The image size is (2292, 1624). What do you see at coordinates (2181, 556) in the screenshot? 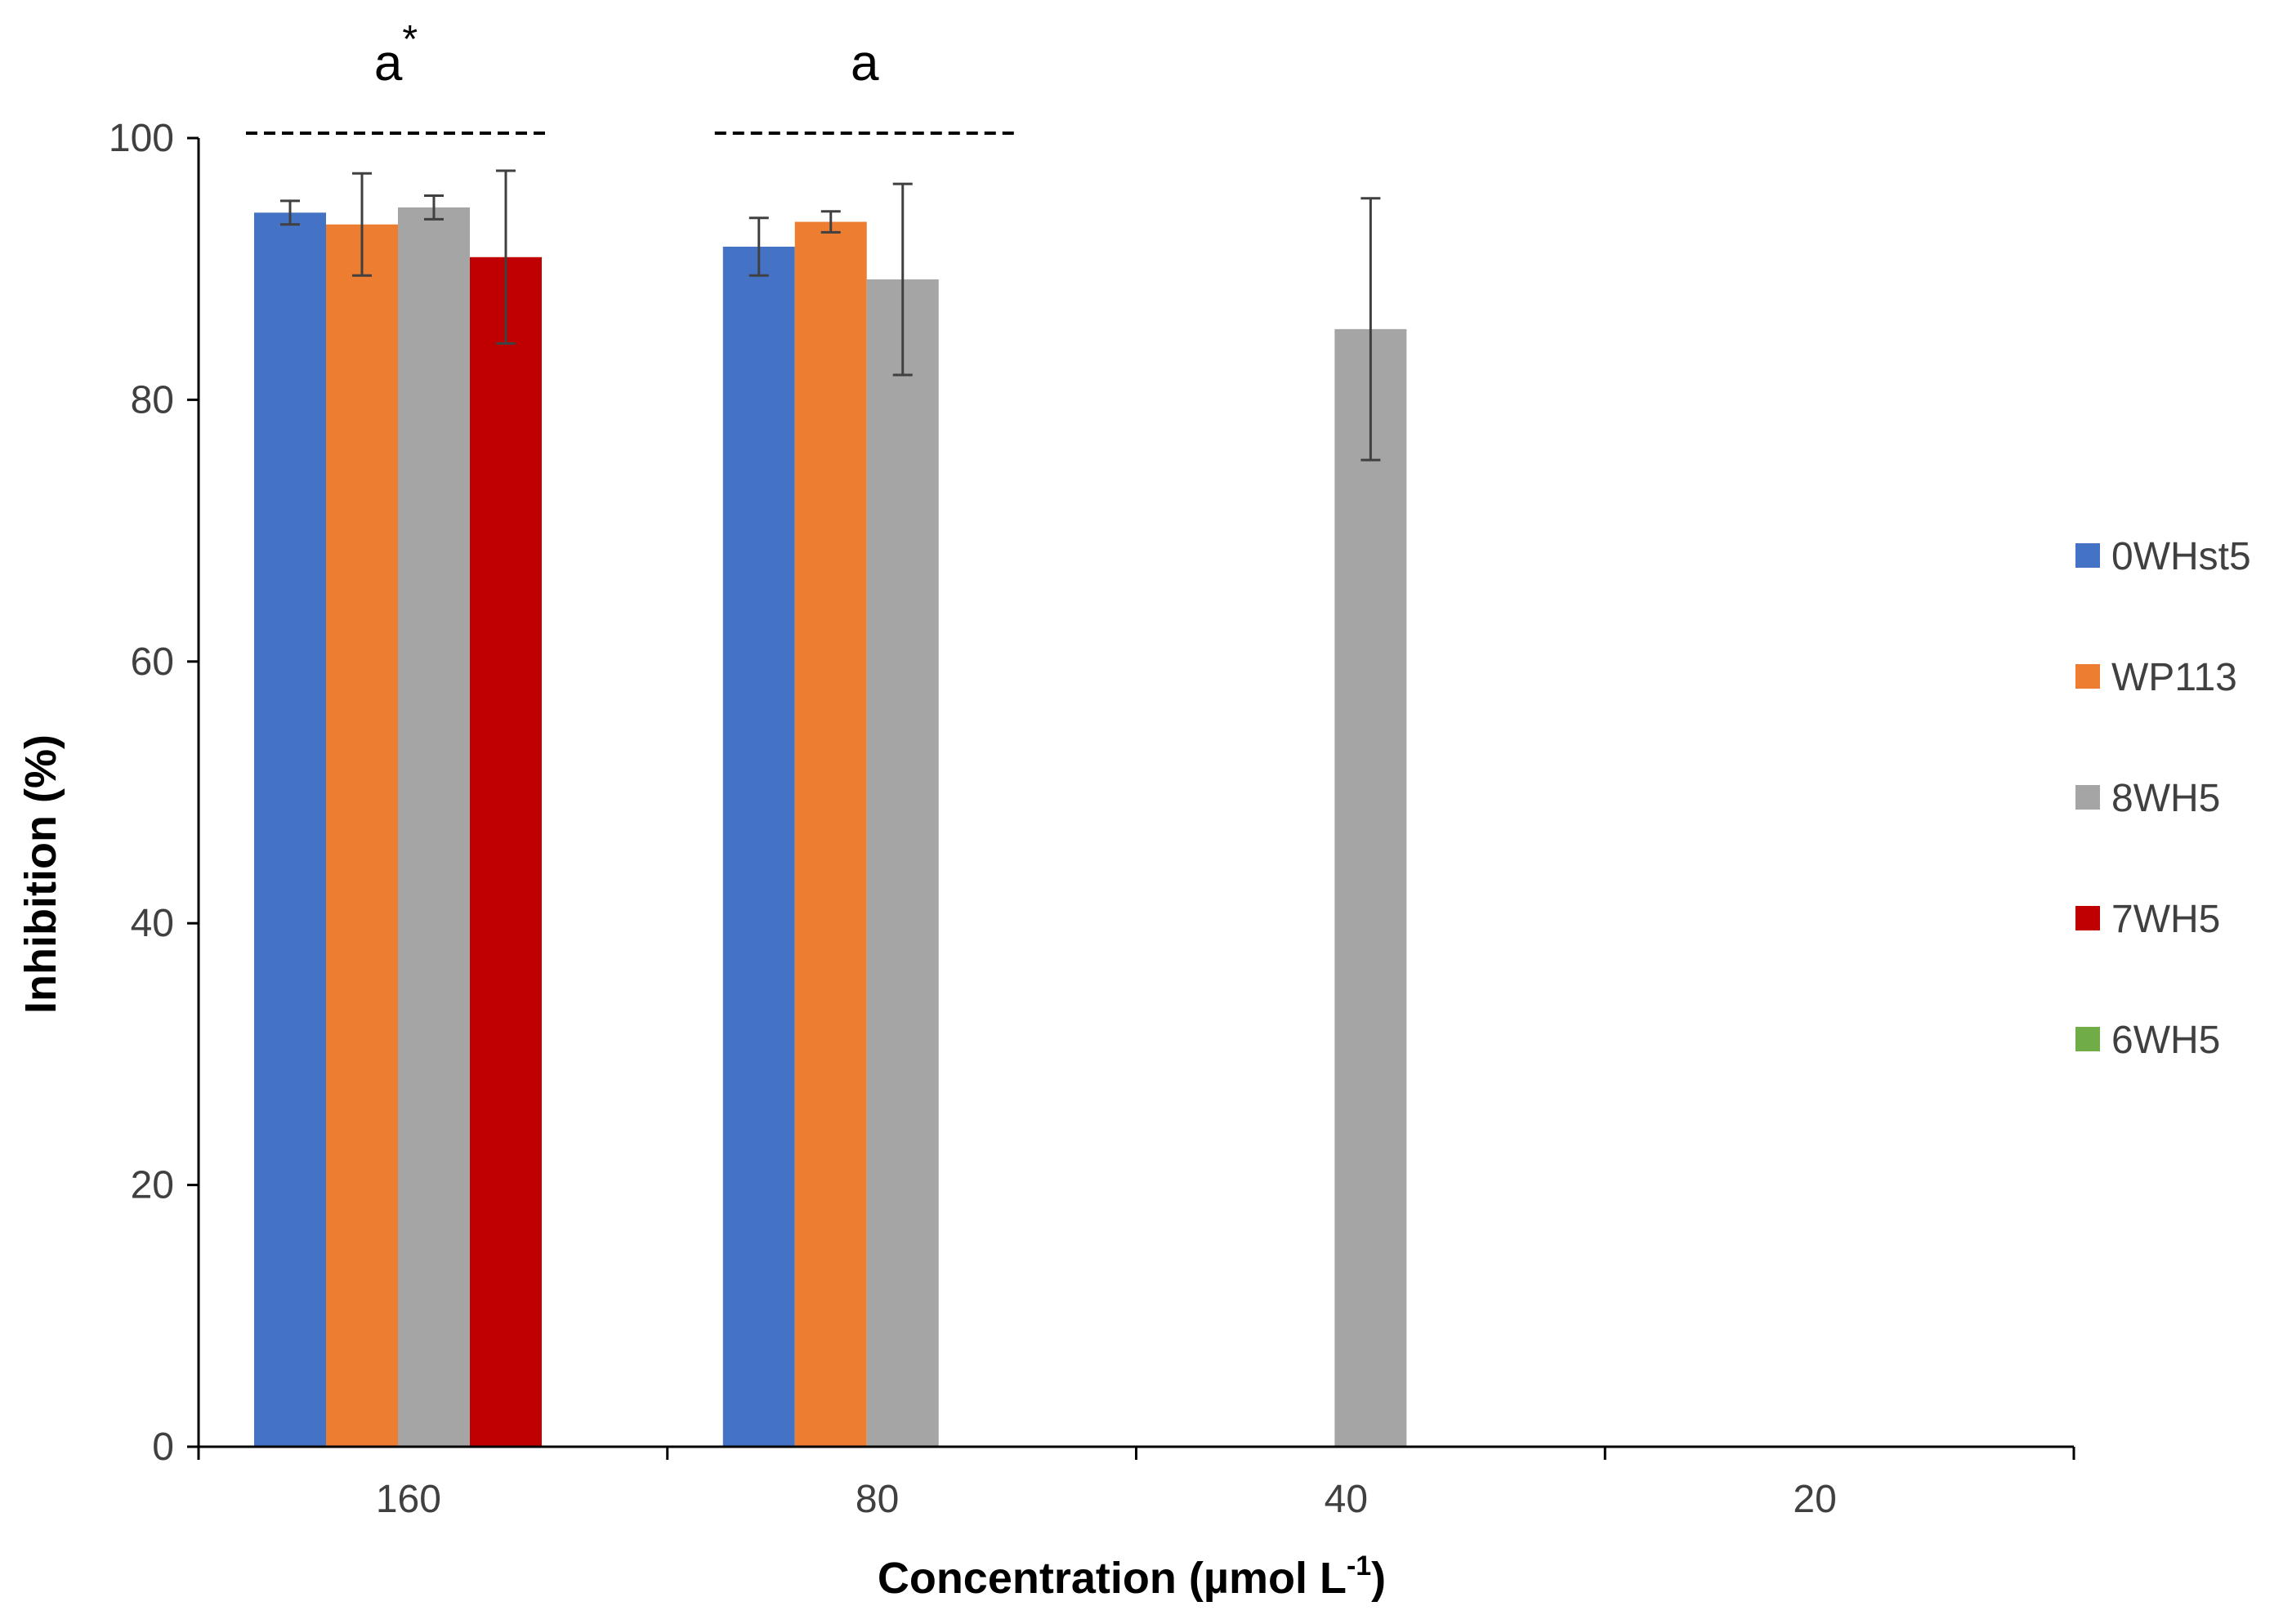
I see `legend-label-0WHst5: 0WHst5` at bounding box center [2181, 556].